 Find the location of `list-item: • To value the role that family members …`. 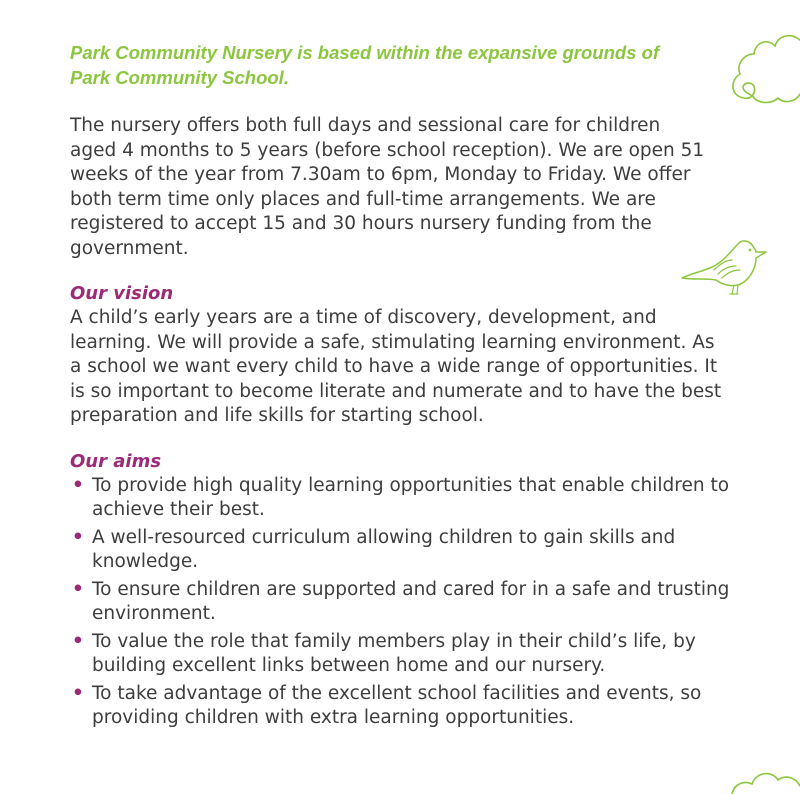

list-item: • To value the role that family members … is located at coordinates (400, 654).